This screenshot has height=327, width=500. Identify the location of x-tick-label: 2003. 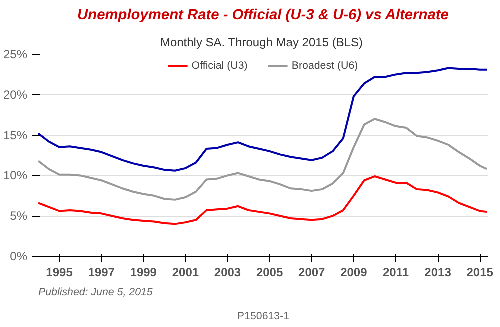
(228, 273).